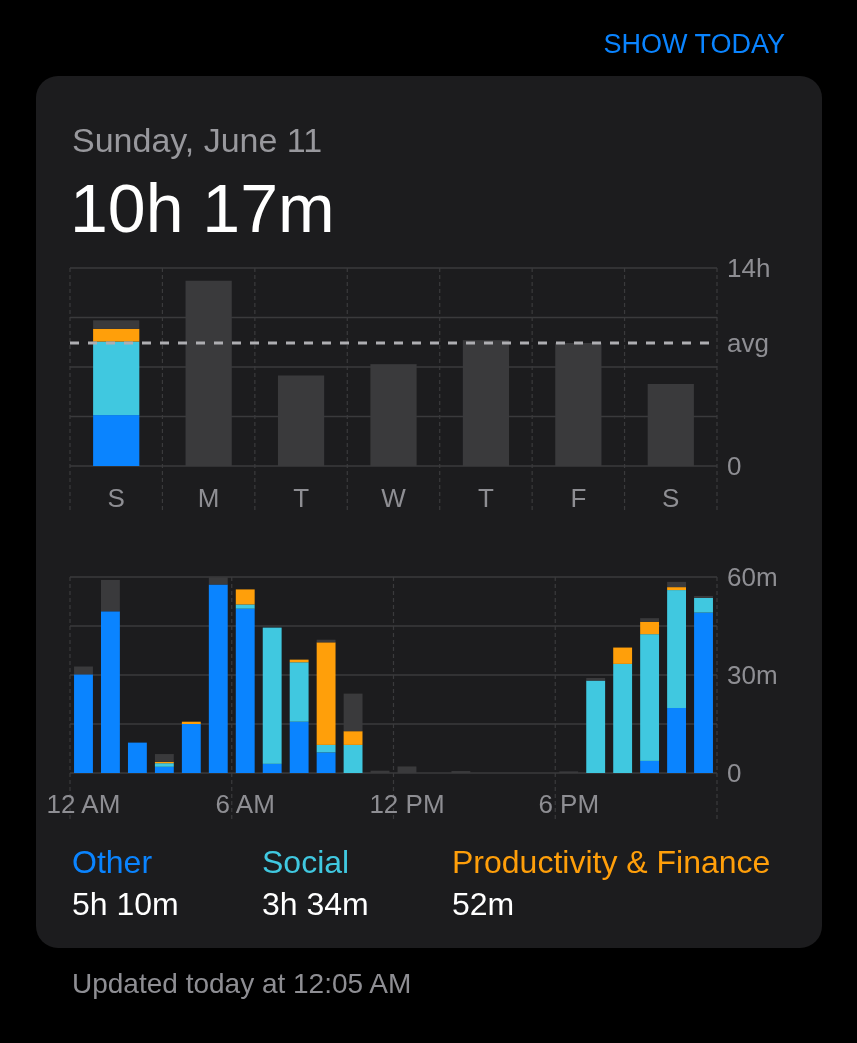 The height and width of the screenshot is (1043, 857). I want to click on text: SHOW TODAY, so click(694, 44).